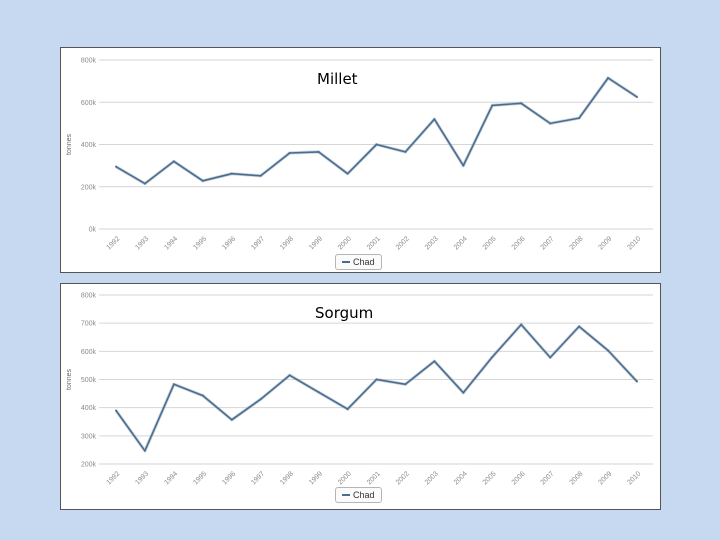 This screenshot has height=540, width=720. I want to click on chart-title: Sorgum, so click(344, 313).